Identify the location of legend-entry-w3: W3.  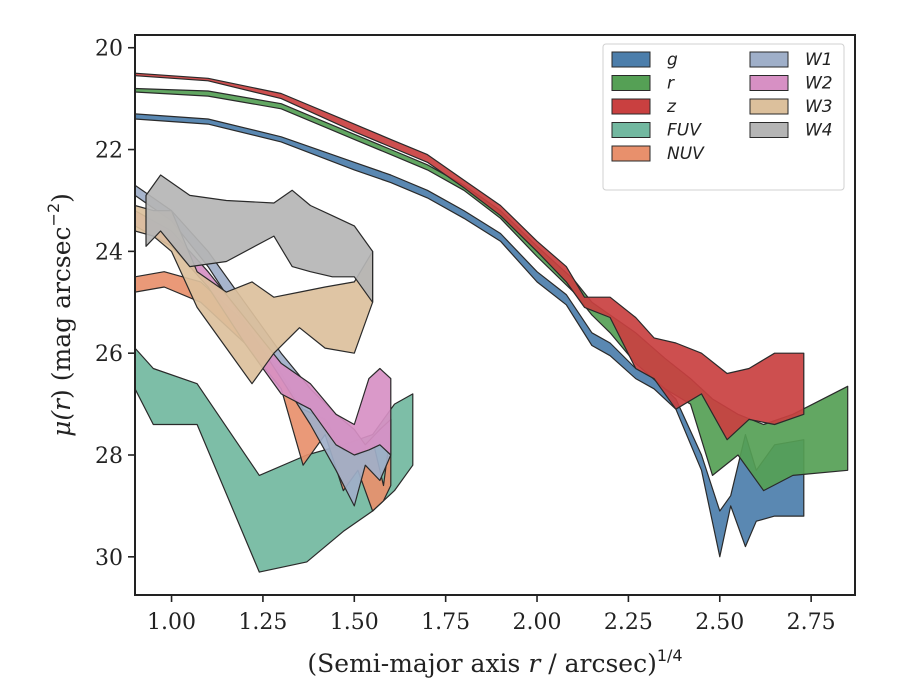
(791, 107).